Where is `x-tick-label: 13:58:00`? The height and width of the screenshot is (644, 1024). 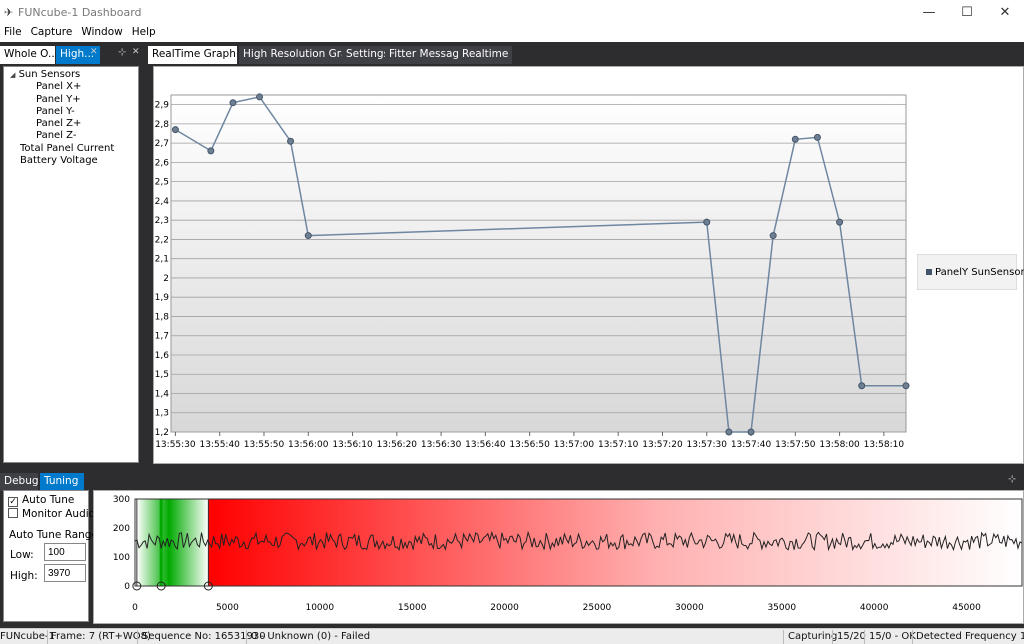 x-tick-label: 13:58:00 is located at coordinates (839, 445).